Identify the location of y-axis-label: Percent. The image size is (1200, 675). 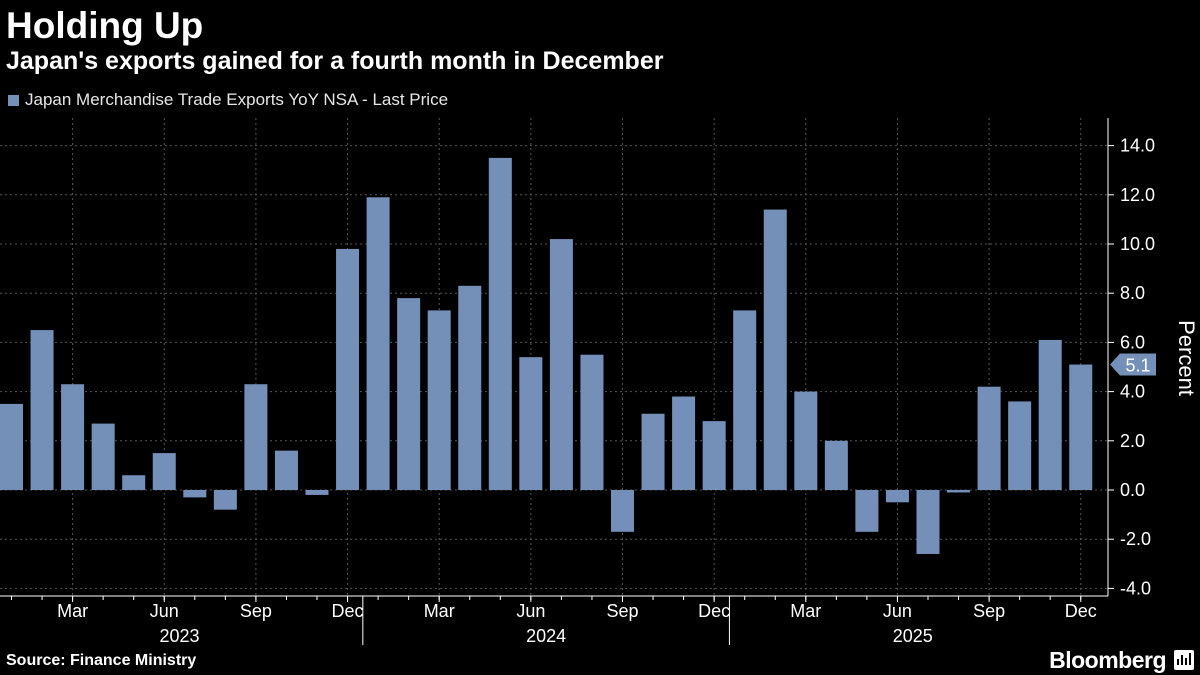
(1186, 358).